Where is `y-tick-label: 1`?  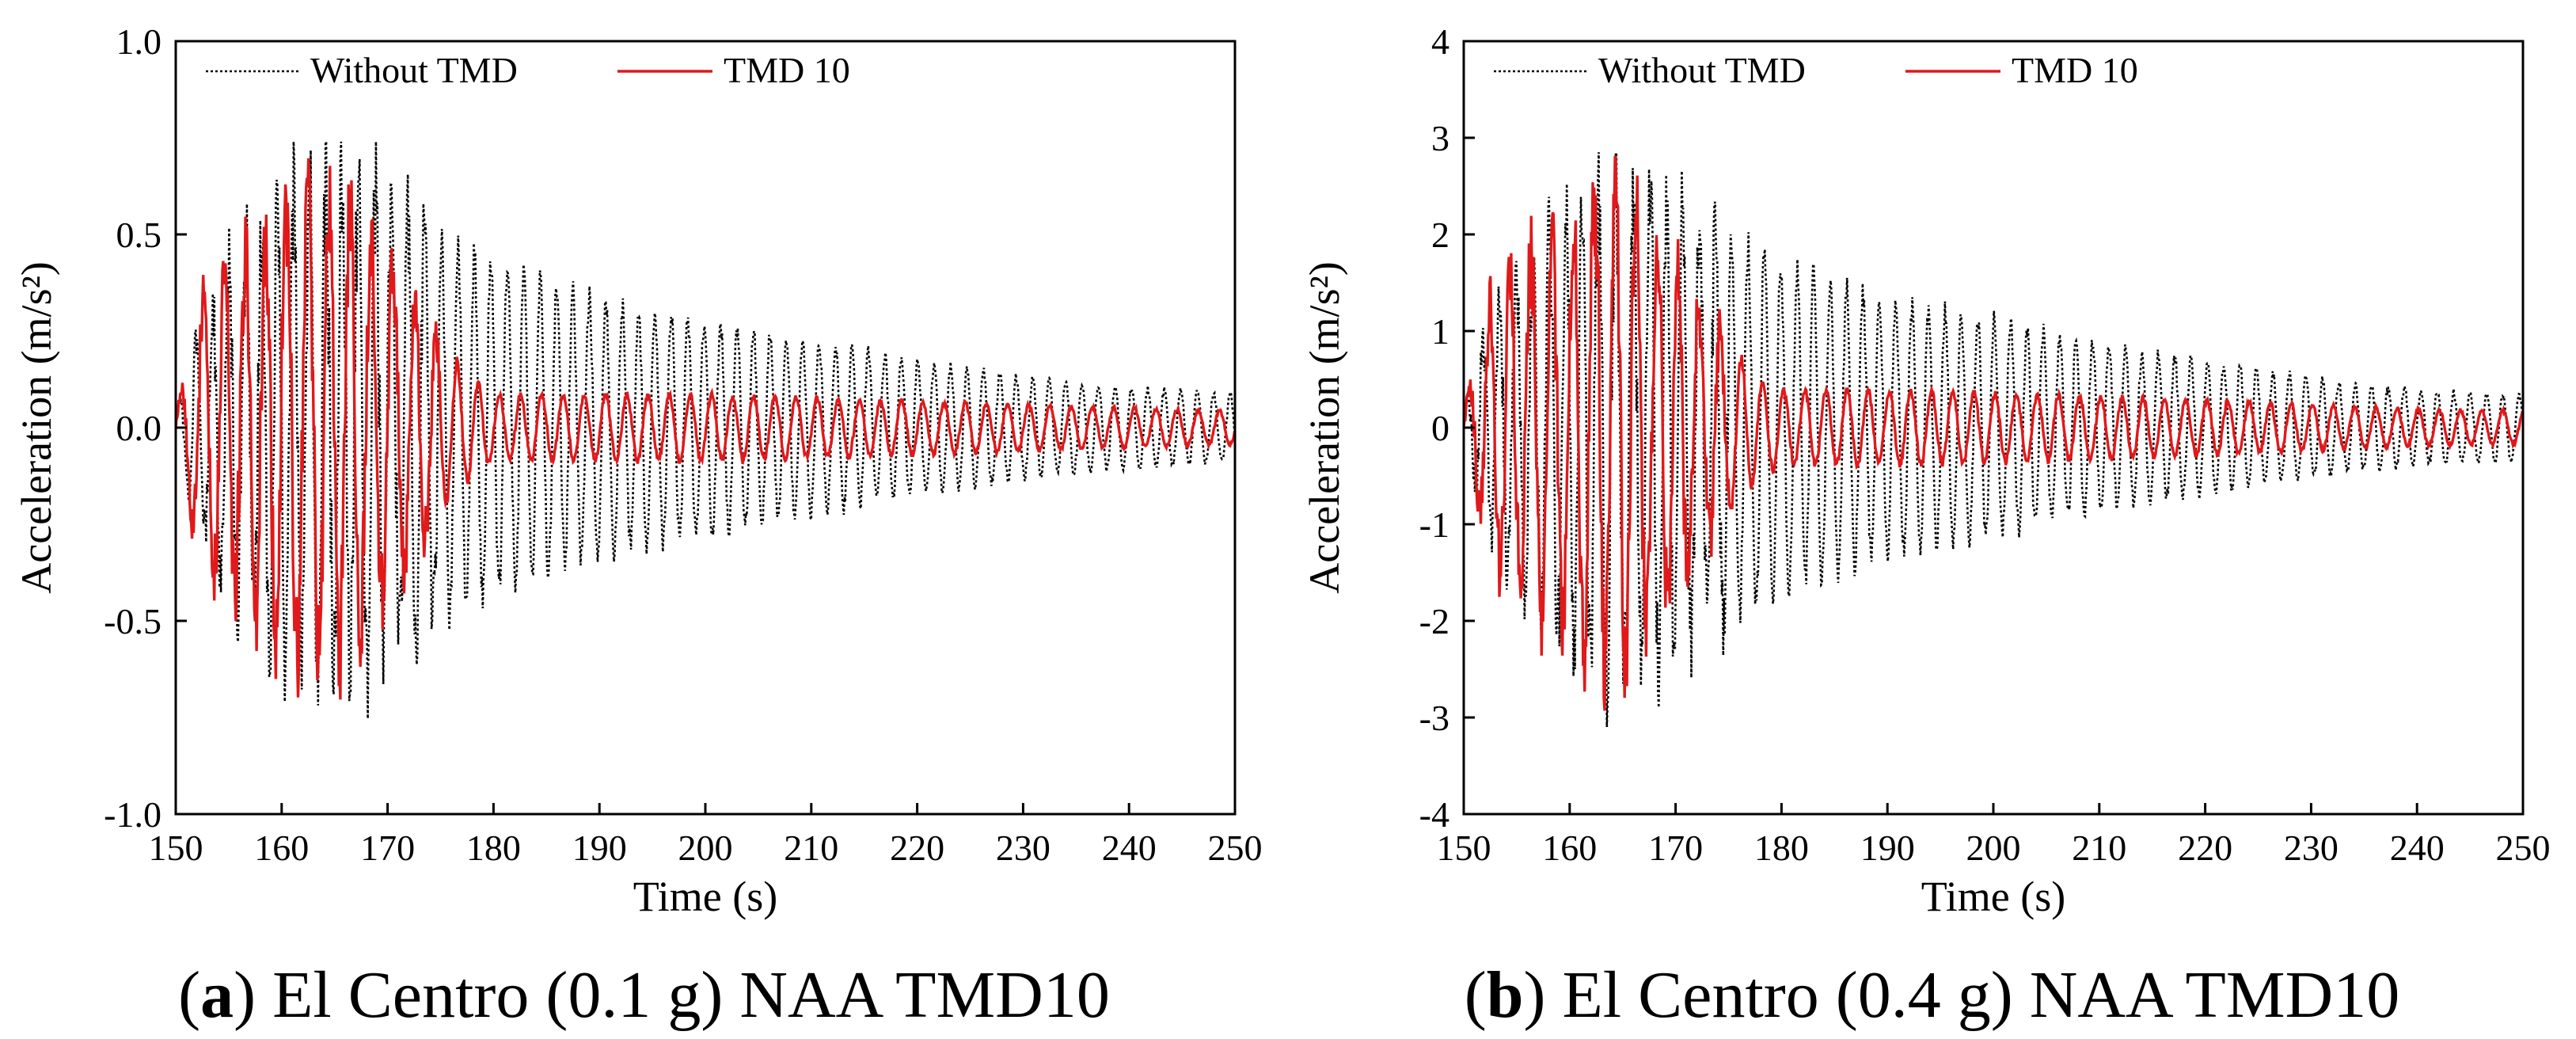
y-tick-label: 1 is located at coordinates (1440, 331).